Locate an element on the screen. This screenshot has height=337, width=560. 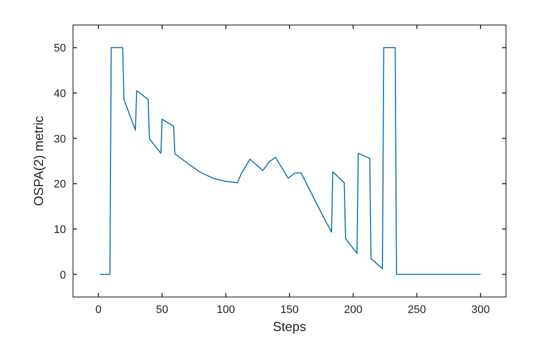
x-tick-label: 250 is located at coordinates (417, 310).